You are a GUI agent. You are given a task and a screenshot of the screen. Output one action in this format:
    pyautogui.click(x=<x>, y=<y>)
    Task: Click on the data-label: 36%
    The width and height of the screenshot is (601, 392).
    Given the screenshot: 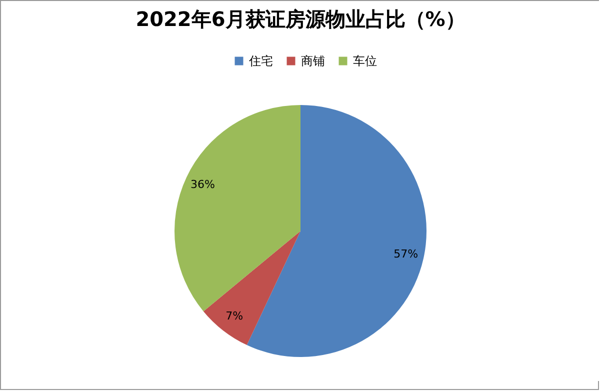 What is the action you would take?
    pyautogui.click(x=203, y=185)
    